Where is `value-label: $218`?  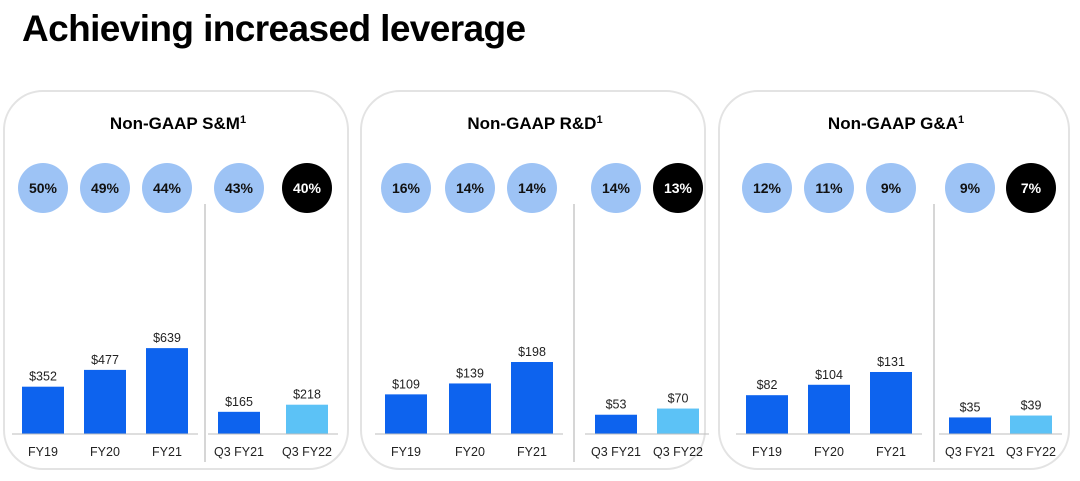 value-label: $218 is located at coordinates (307, 395).